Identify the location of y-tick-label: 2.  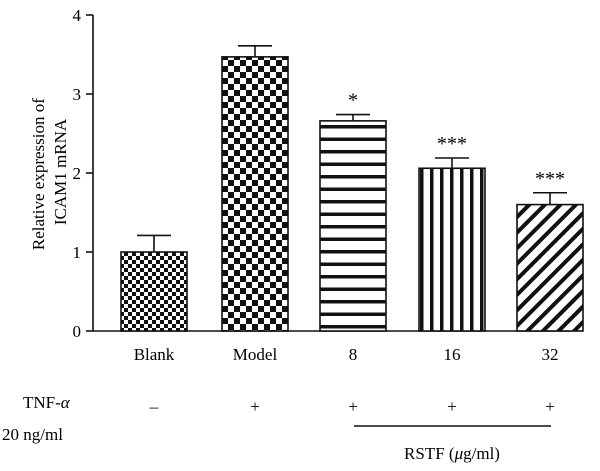
(77, 173).